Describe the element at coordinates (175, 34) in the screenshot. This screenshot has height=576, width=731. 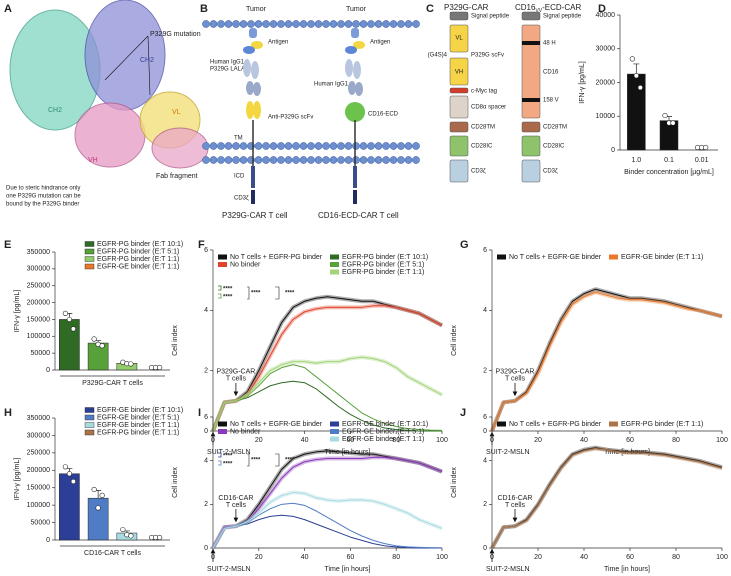
I see `annotation: P329G mutation` at that location.